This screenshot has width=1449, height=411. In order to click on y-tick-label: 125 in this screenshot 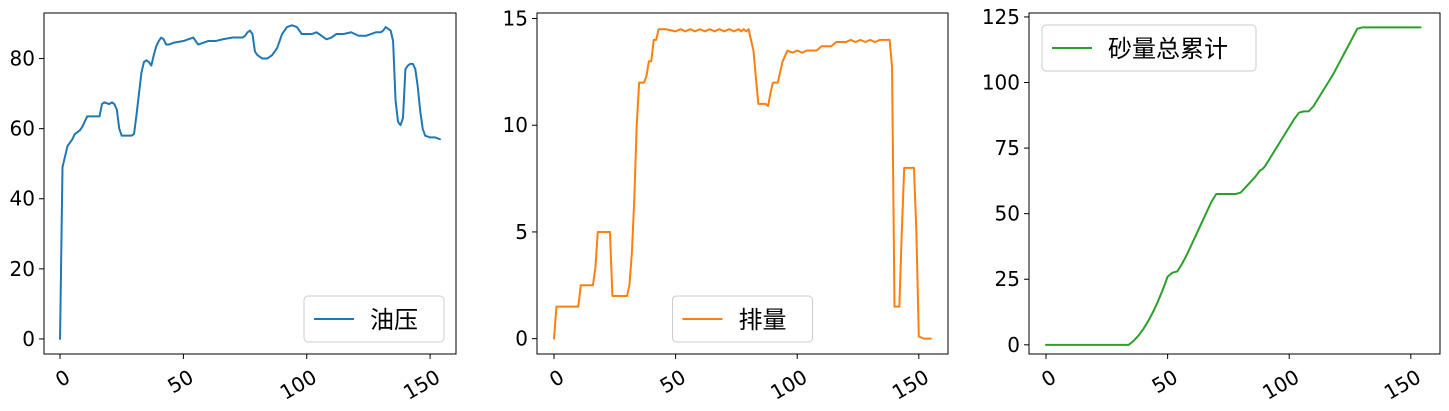, I will do `click(1001, 17)`.